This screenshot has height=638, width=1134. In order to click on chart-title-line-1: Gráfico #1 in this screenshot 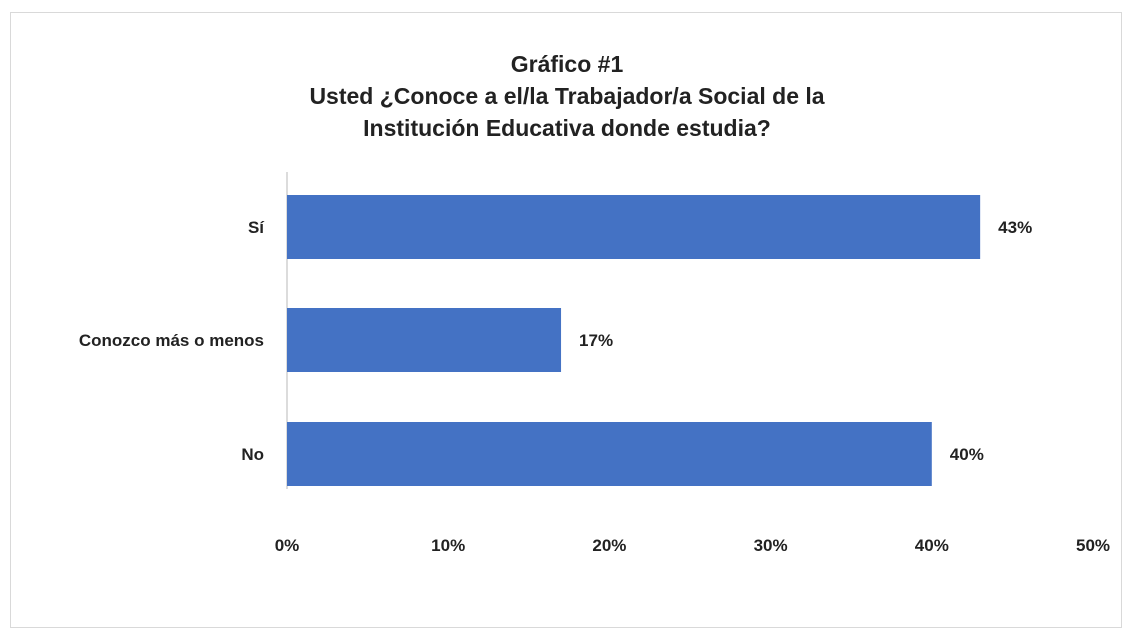, I will do `click(567, 64)`.